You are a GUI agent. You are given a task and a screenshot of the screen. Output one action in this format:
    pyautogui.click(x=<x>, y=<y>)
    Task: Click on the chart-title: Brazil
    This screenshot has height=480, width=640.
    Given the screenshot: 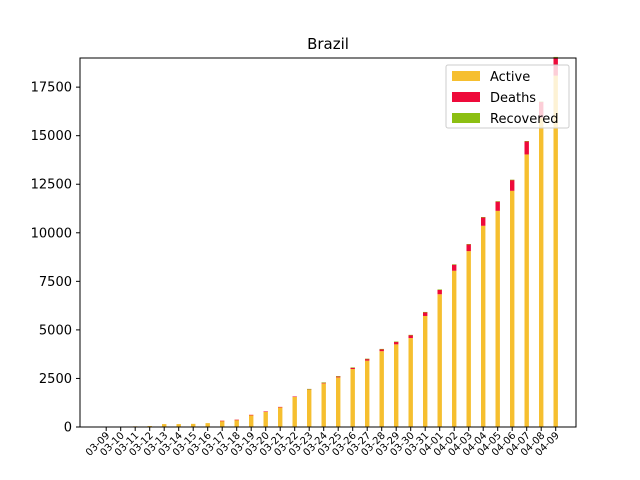 What is the action you would take?
    pyautogui.click(x=328, y=44)
    